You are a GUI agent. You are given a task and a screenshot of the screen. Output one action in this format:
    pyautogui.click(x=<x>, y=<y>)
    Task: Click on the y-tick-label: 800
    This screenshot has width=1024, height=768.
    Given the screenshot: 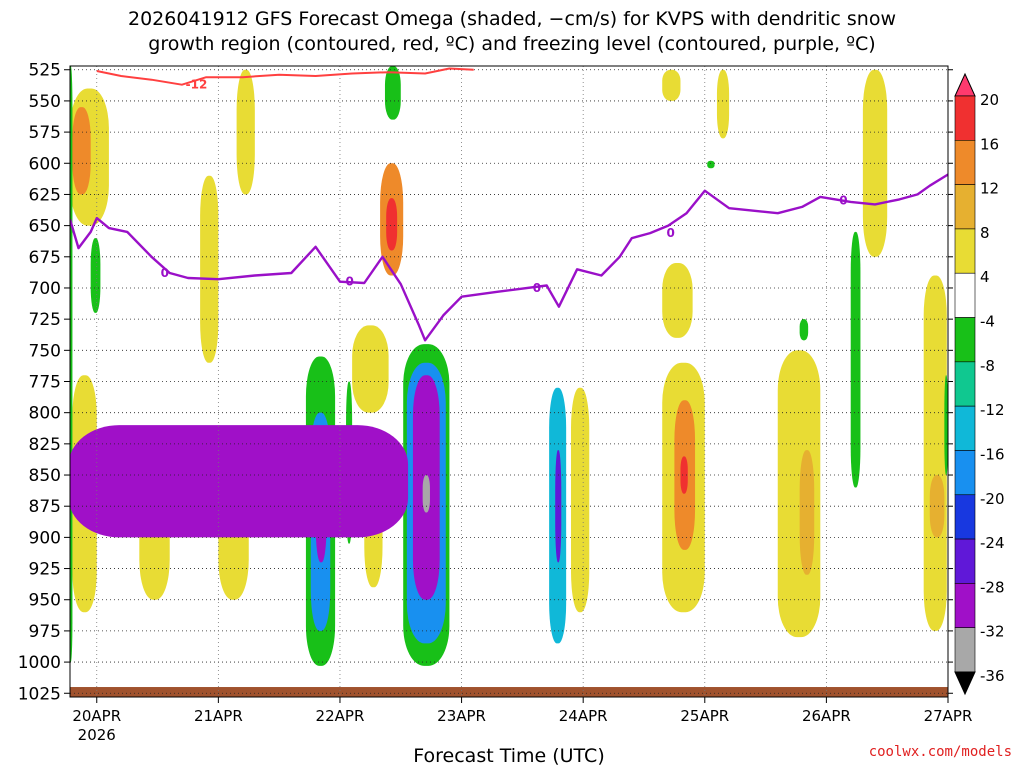 What is the action you would take?
    pyautogui.click(x=45, y=414)
    